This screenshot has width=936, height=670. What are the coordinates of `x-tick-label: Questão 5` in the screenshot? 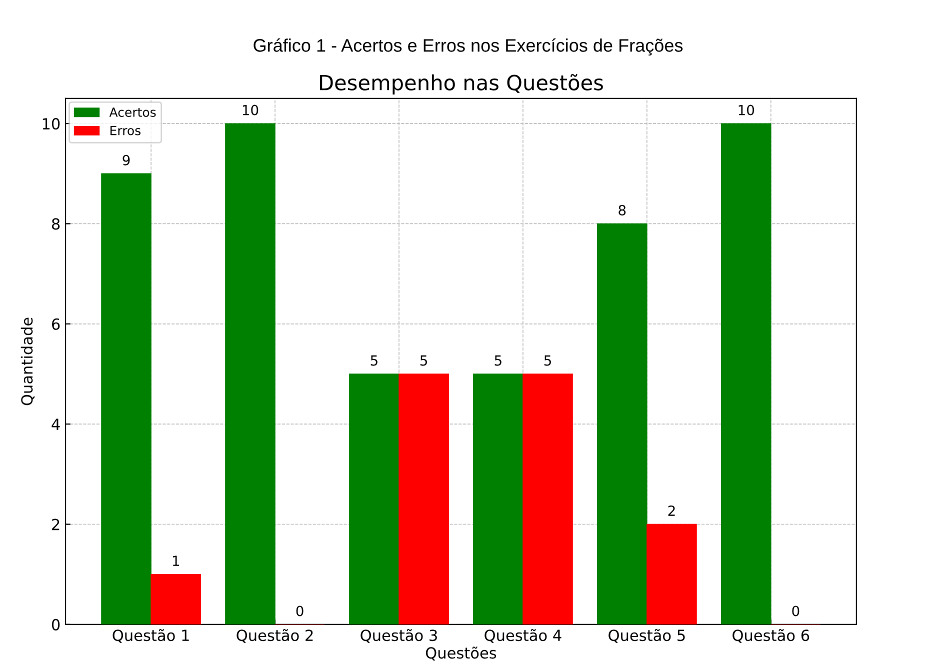 It's located at (646, 636).